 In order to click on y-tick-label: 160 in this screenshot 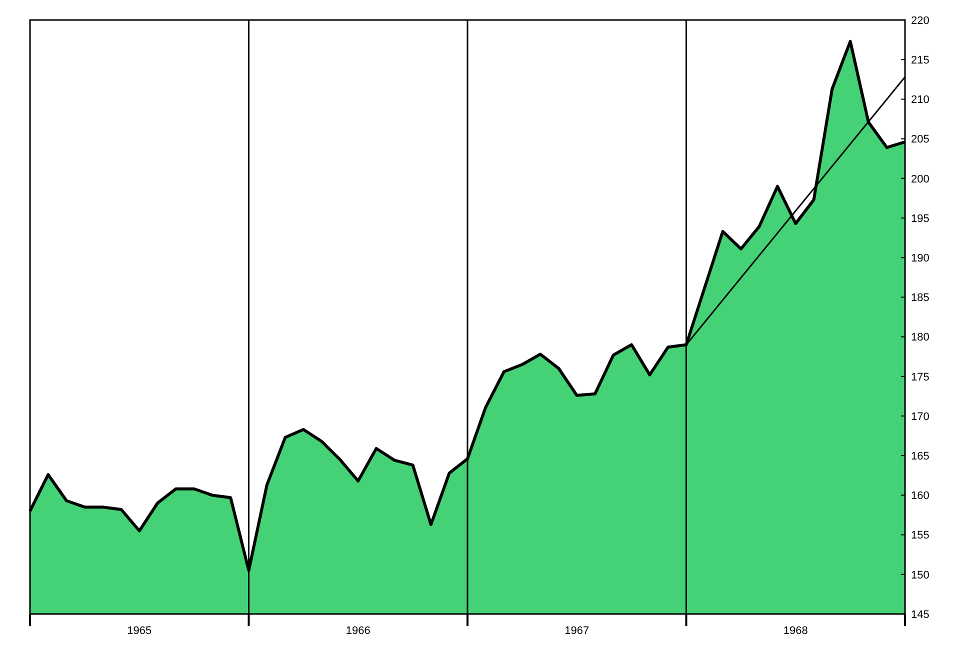, I will do `click(920, 496)`.